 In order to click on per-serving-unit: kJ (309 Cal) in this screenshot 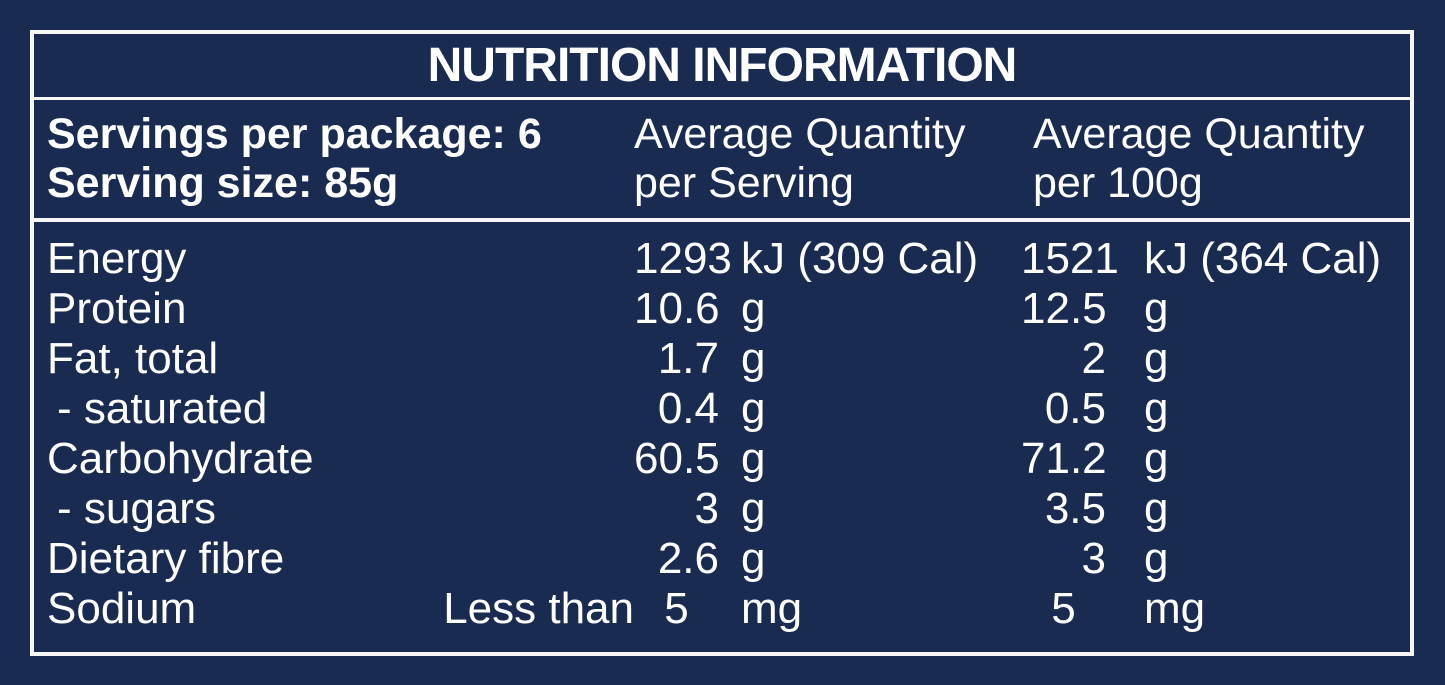, I will do `click(860, 258)`.